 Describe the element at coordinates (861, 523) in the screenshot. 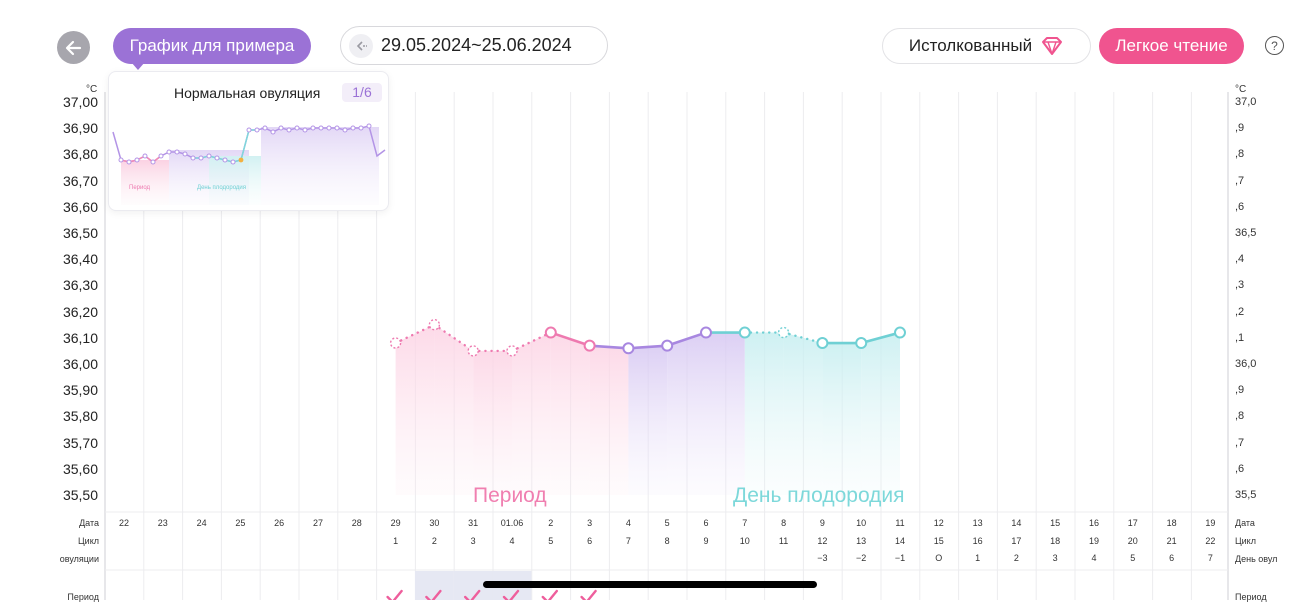

I see `date-cell: 10` at that location.